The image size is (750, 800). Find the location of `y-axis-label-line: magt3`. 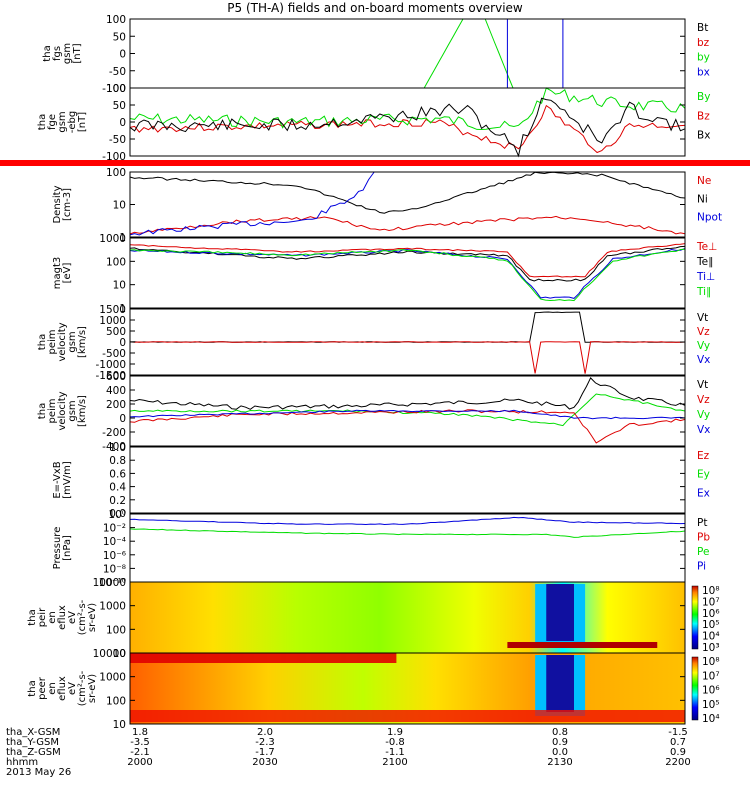

y-axis-label-line: magt3 is located at coordinates (57, 273).